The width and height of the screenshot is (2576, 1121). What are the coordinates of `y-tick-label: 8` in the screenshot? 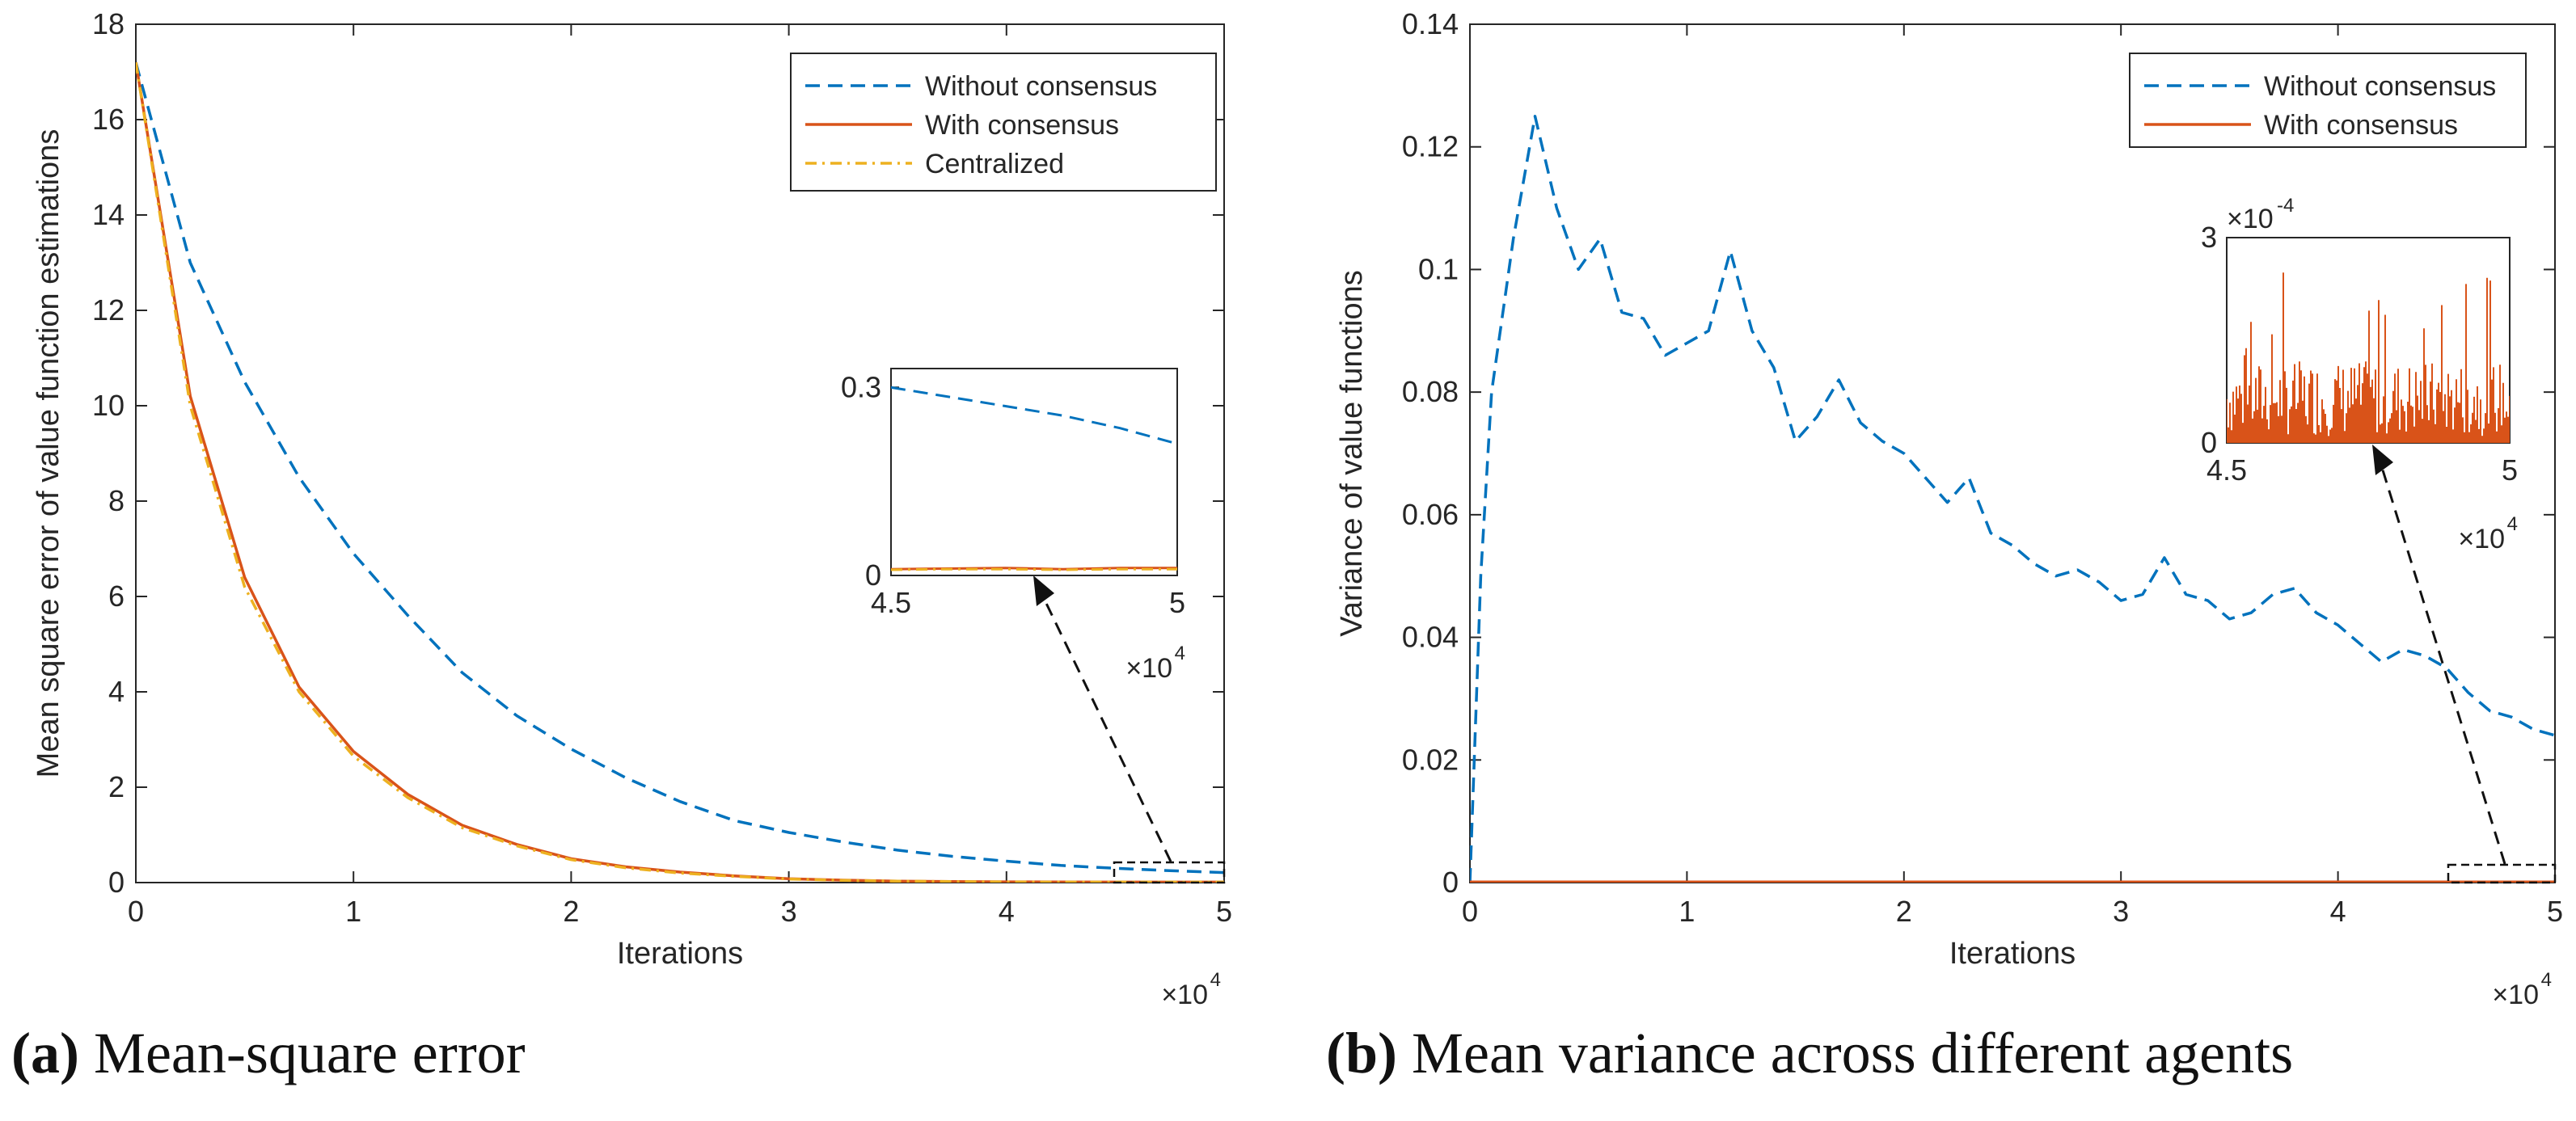 It's located at (116, 501).